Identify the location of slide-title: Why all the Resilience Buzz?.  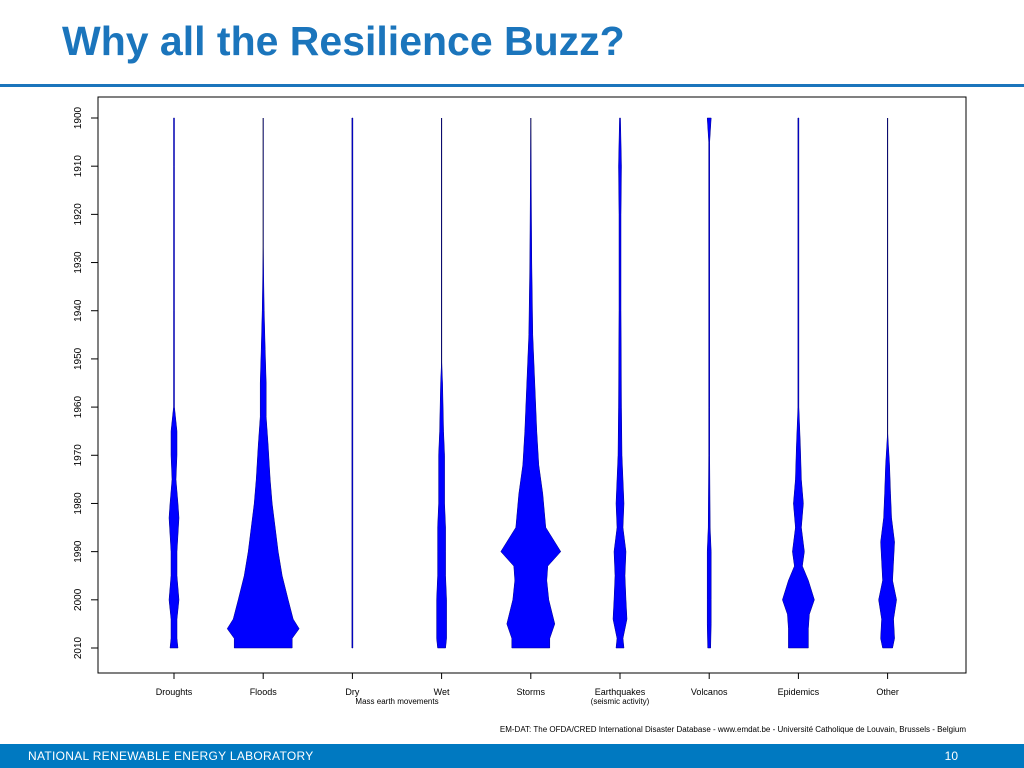
(343, 41).